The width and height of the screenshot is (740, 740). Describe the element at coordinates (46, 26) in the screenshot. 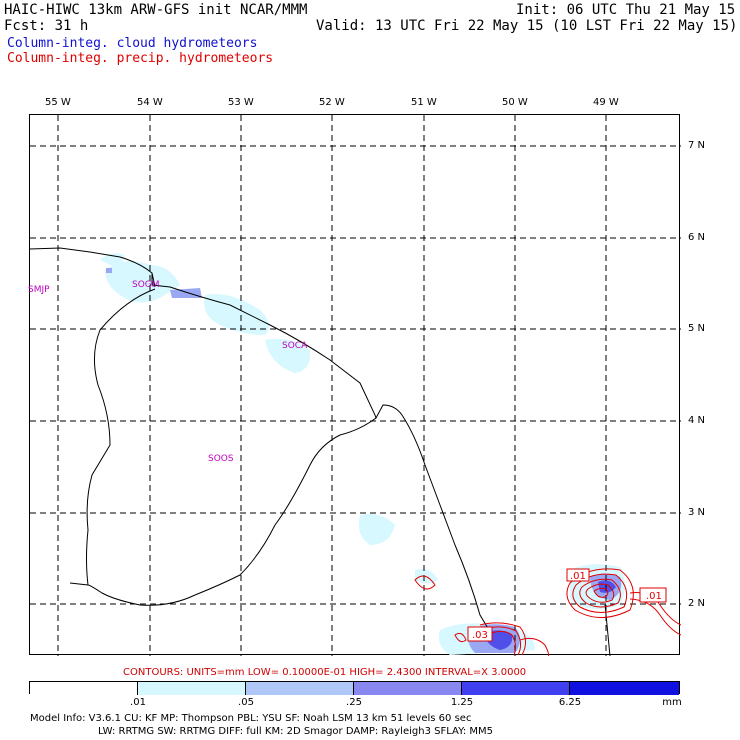

I see `forecast-hour: Fcst: 31 h` at that location.